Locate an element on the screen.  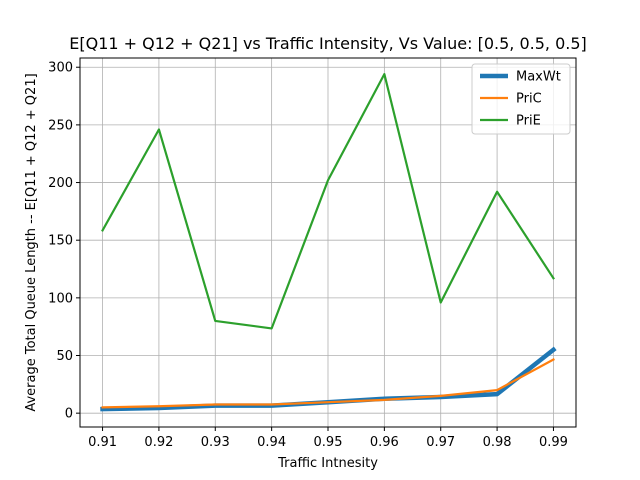
x-tick-label: 0.93 is located at coordinates (215, 442).